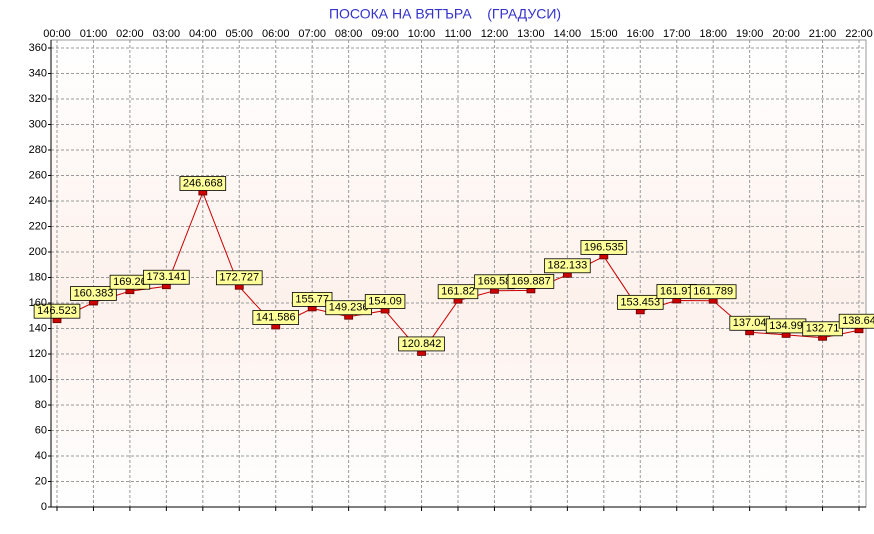 Image resolution: width=874 pixels, height=534 pixels. I want to click on data-label: 120.842, so click(422, 344).